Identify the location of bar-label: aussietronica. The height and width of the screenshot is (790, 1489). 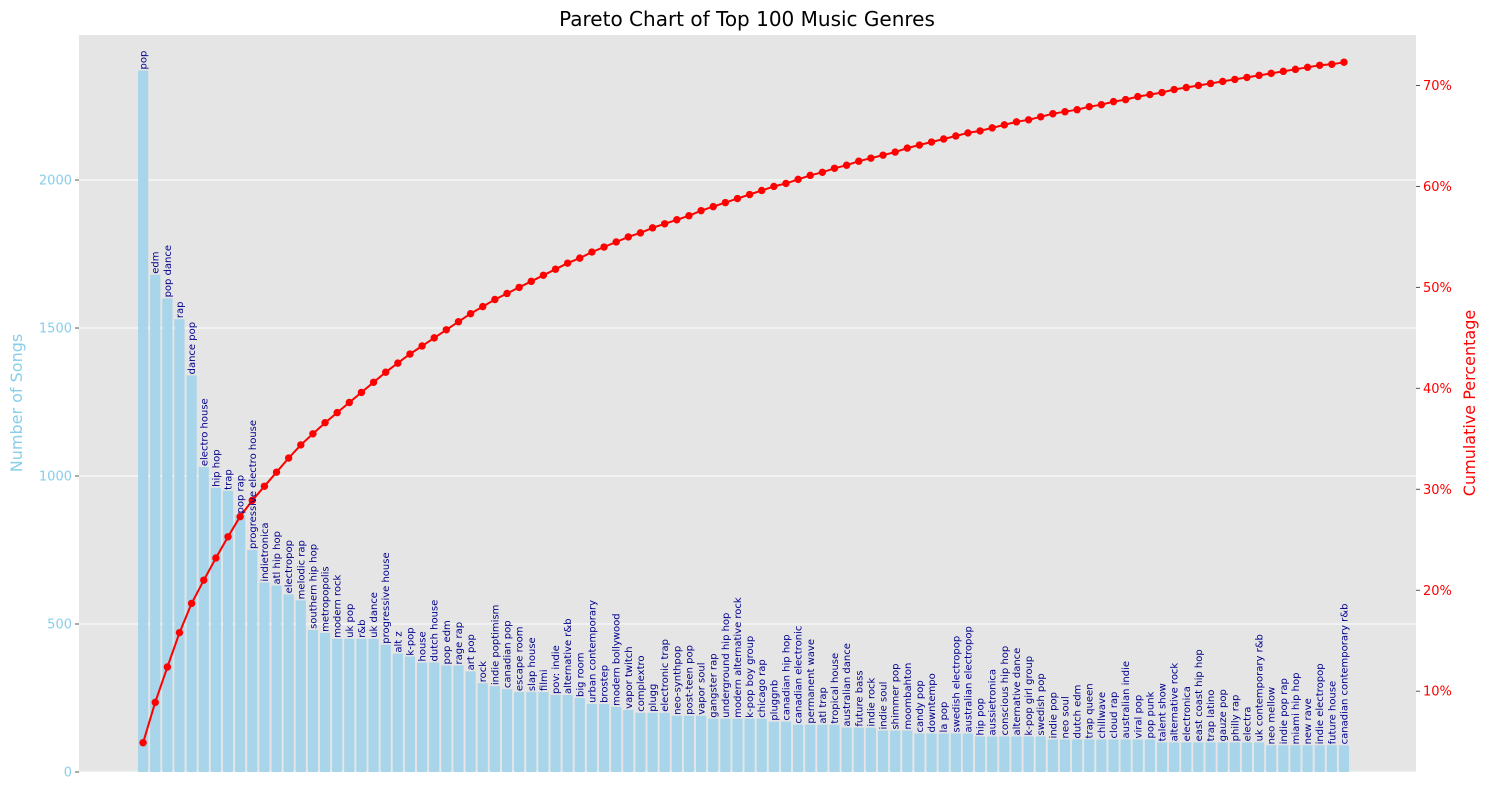
(993, 702).